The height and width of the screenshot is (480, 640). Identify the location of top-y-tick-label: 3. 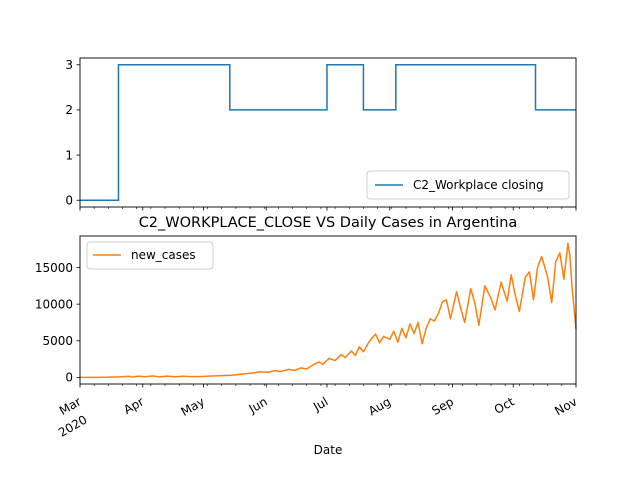
(69, 65).